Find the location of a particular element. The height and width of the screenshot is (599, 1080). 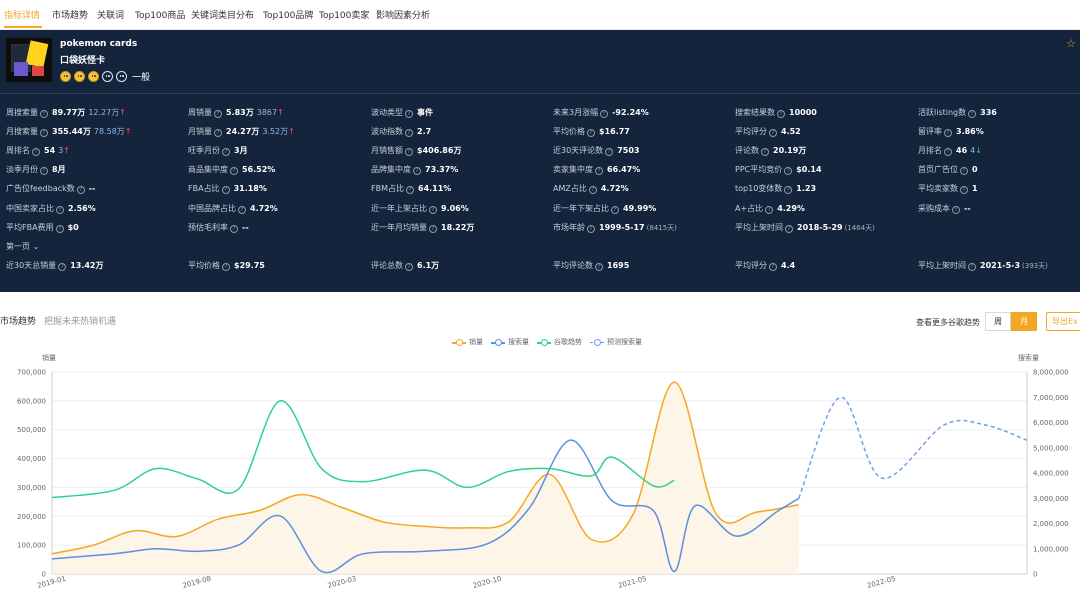

legend-item-3: 预测搜索量 is located at coordinates (616, 342).